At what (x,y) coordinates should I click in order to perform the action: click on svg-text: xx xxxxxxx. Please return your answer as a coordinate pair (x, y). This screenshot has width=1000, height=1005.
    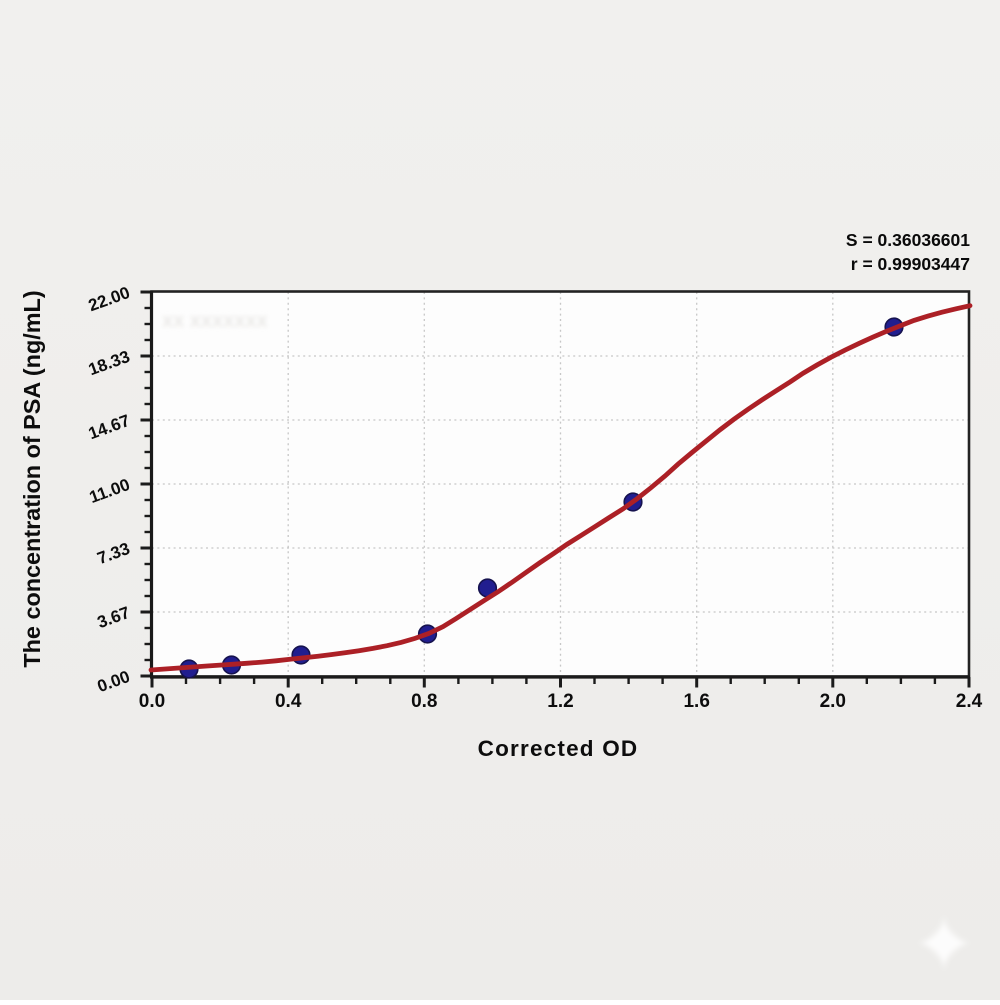
    Looking at the image, I should click on (215, 321).